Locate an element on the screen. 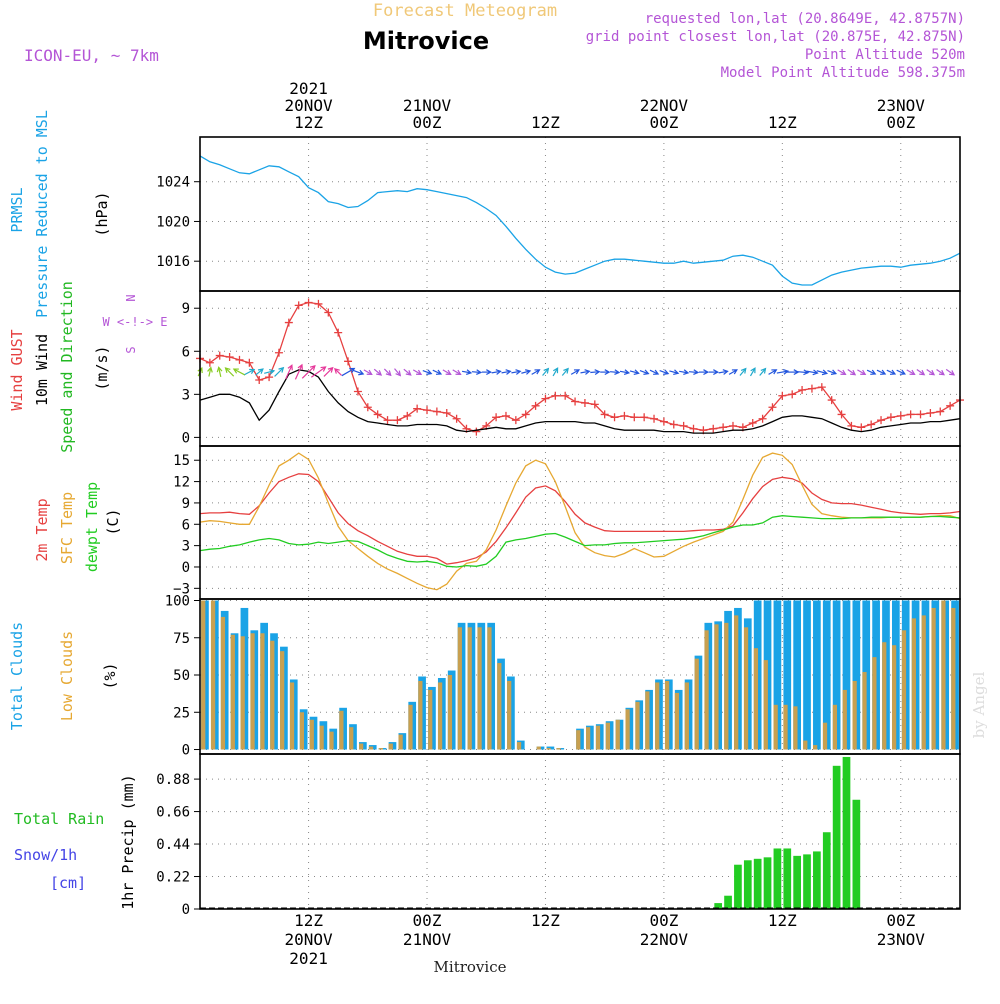 The width and height of the screenshot is (1000, 1004). panel-3: −3 0 3 6 9 12 15 is located at coordinates (567, 522).